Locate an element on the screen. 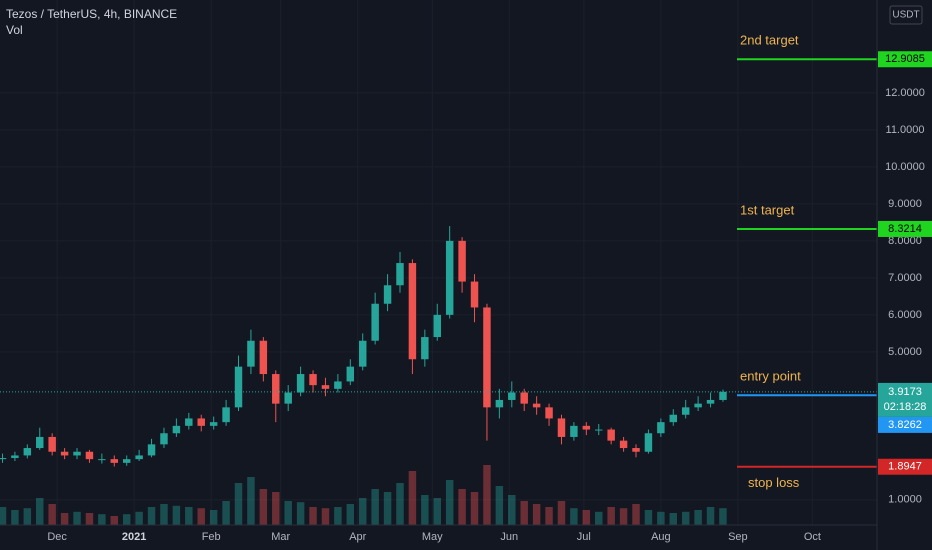 The height and width of the screenshot is (550, 932). level-annotation: stop loss is located at coordinates (774, 482).